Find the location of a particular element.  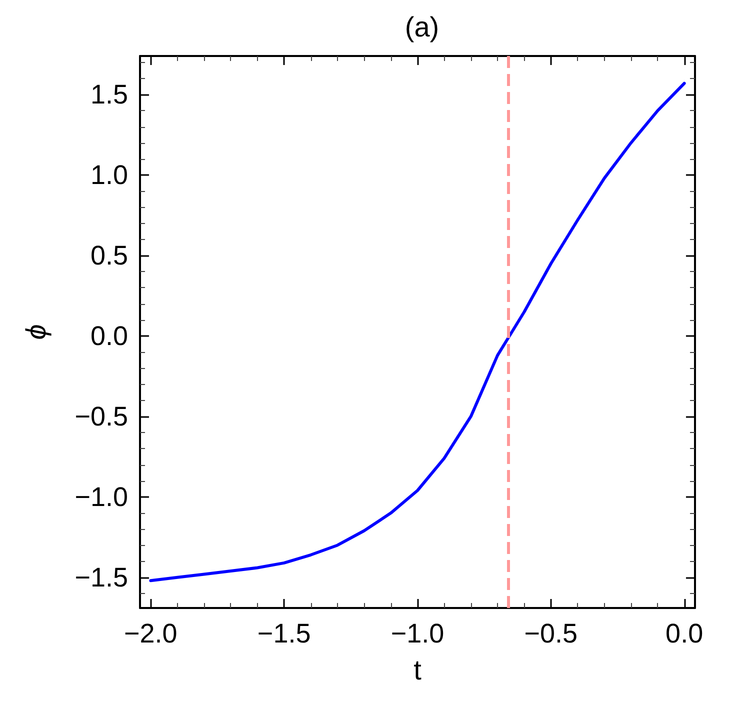

y-tick-label: −1.0 is located at coordinates (101, 497).